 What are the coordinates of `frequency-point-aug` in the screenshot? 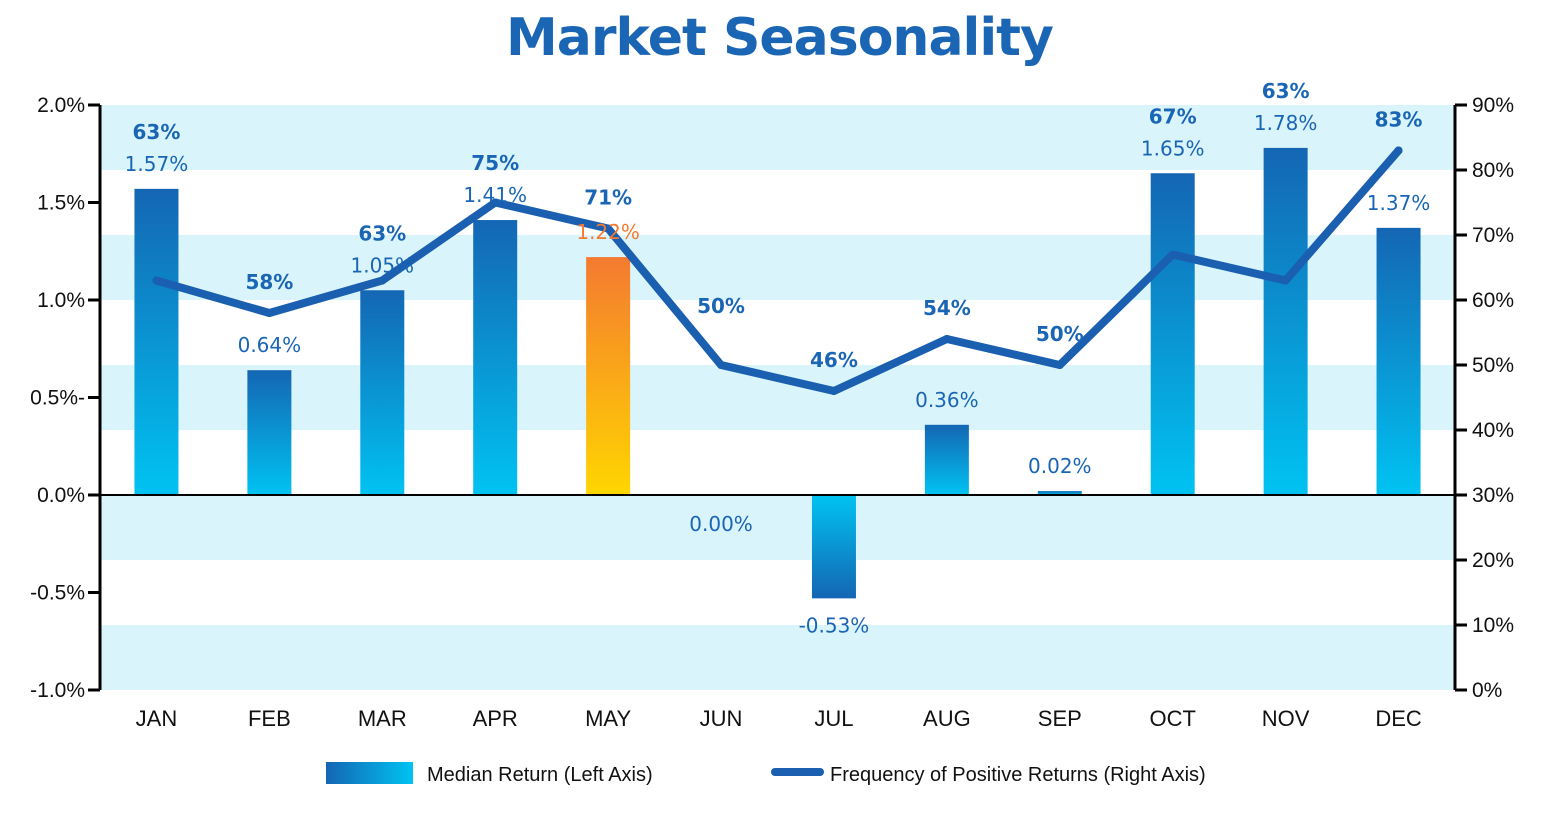 It's located at (946, 339).